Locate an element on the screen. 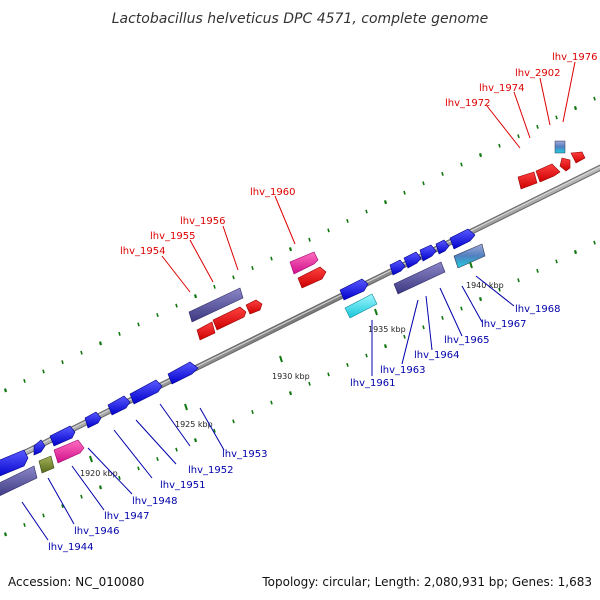 This screenshot has height=600, width=600. gene-label-top: lhv_1954 is located at coordinates (142, 251).